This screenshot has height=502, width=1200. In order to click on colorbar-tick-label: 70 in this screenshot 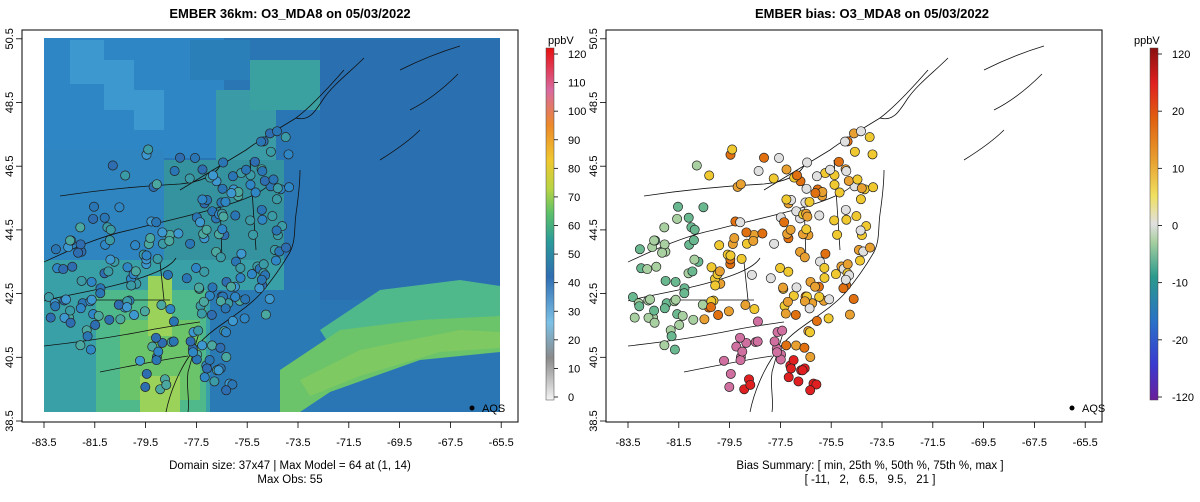, I will do `click(574, 198)`.